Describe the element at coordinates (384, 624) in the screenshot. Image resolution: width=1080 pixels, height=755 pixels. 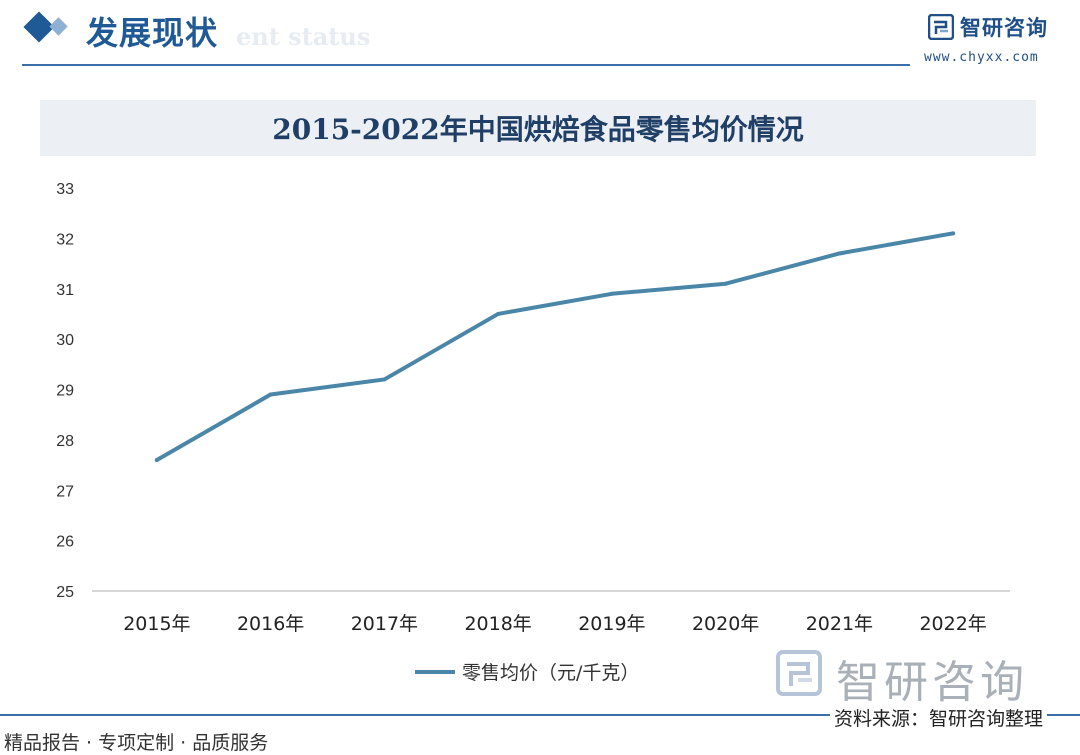
I see `x-tick-label: 2017年` at that location.